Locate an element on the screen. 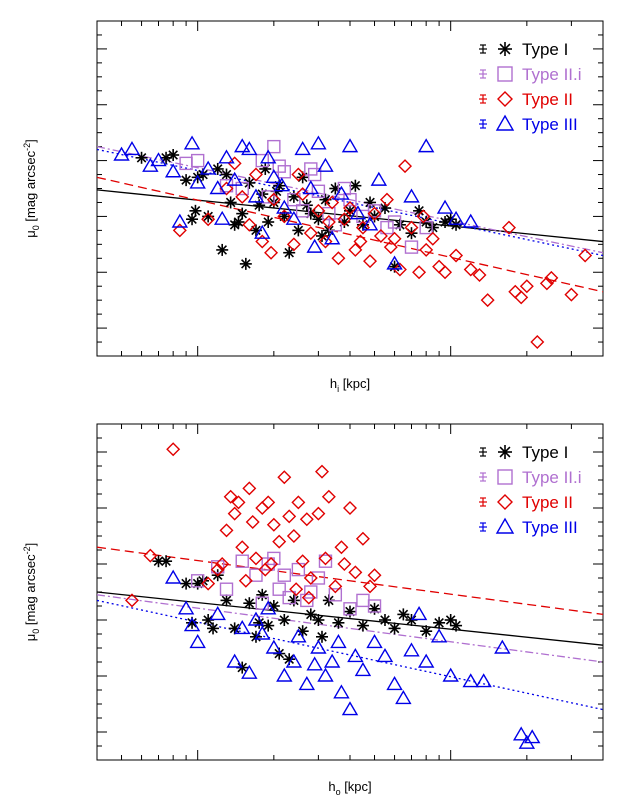 The width and height of the screenshot is (623, 802). legend-label: Type II.i is located at coordinates (552, 74).